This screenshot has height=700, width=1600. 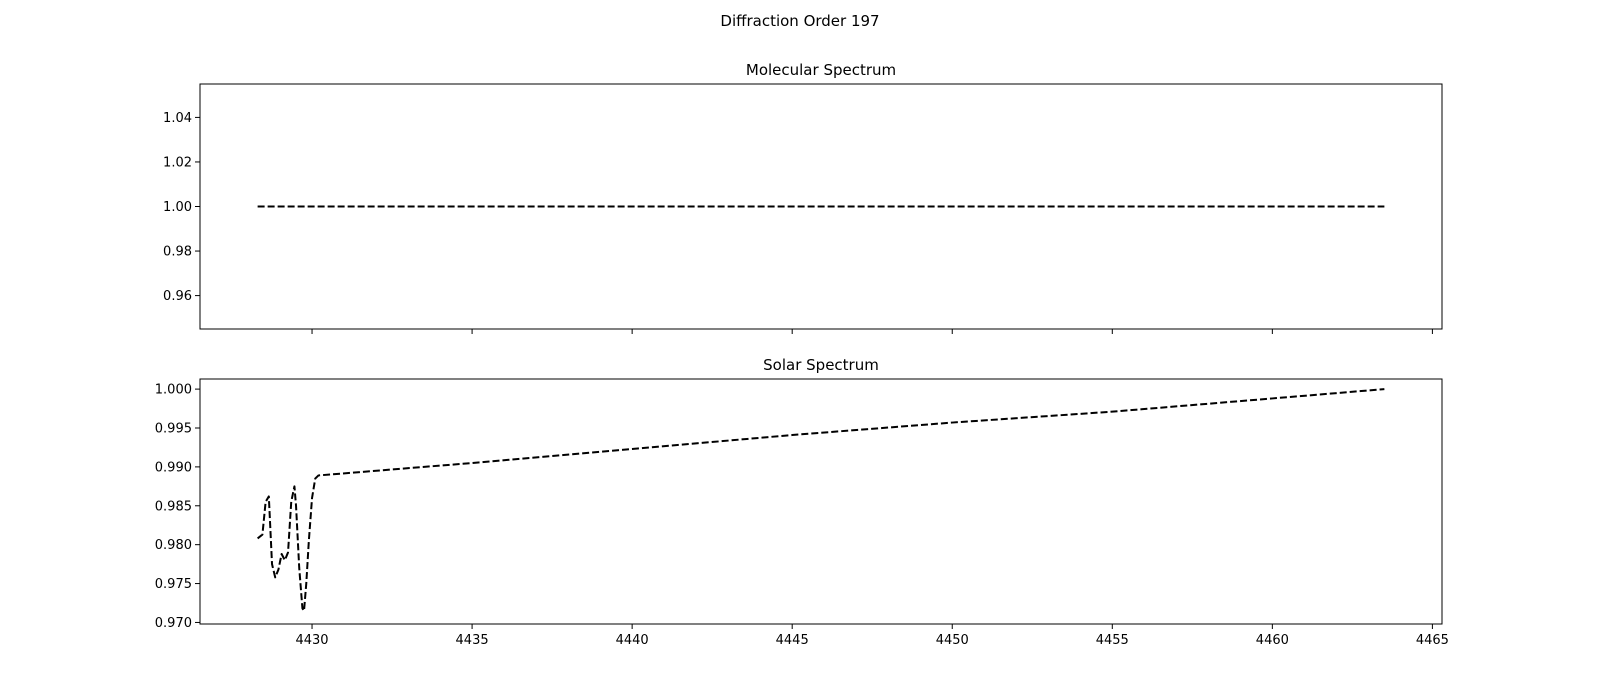 What do you see at coordinates (799, 21) in the screenshot?
I see `figure-suptitle: Diffraction Order 197` at bounding box center [799, 21].